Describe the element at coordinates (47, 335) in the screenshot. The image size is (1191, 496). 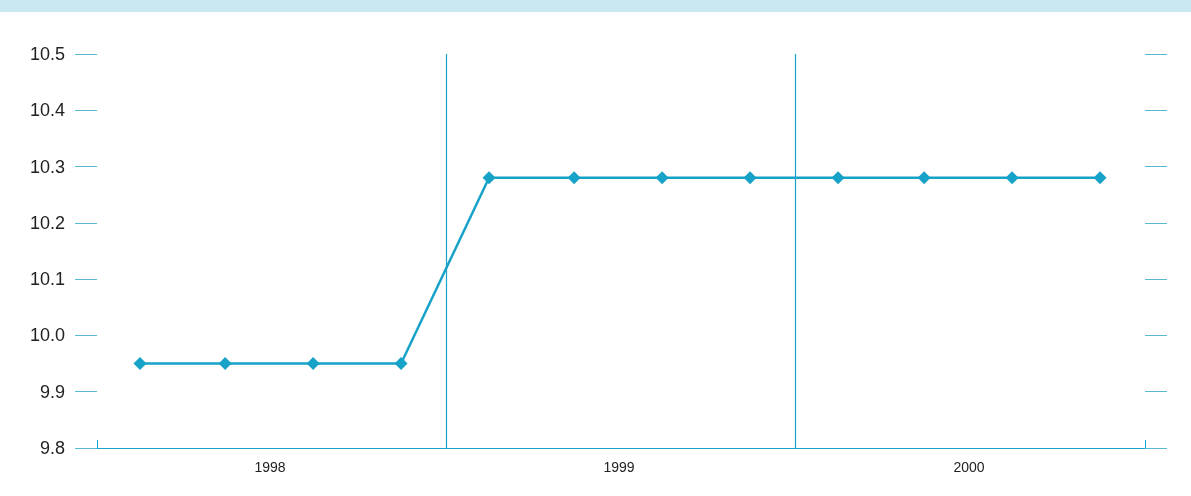
I see `y-tick-label: 10.0` at that location.